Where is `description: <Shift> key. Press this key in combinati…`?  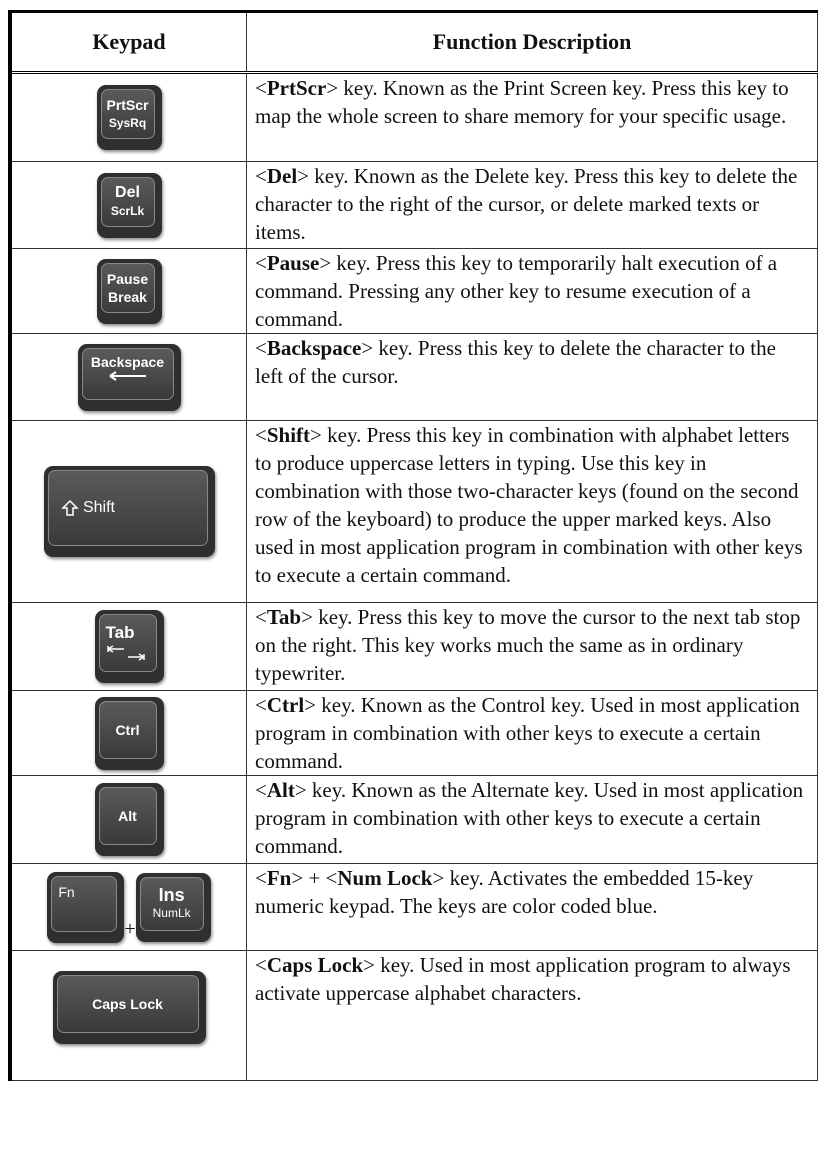
description: <Shift> key. Press this key in combinati… is located at coordinates (532, 511).